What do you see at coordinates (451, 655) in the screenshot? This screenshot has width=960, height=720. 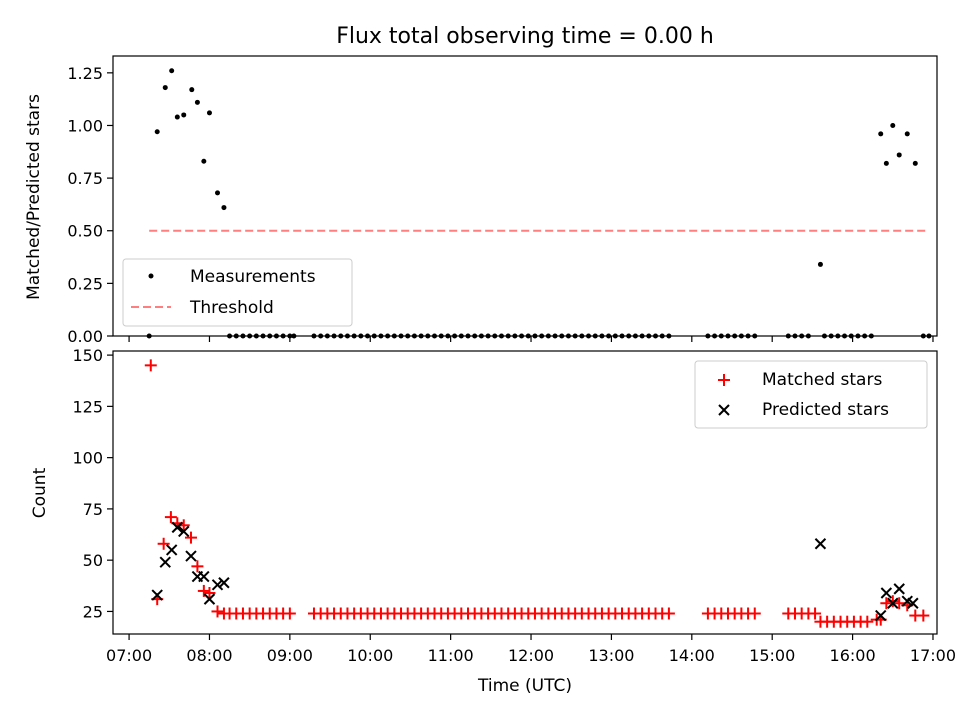 I see `bottom-xtick-label: 11:00` at bounding box center [451, 655].